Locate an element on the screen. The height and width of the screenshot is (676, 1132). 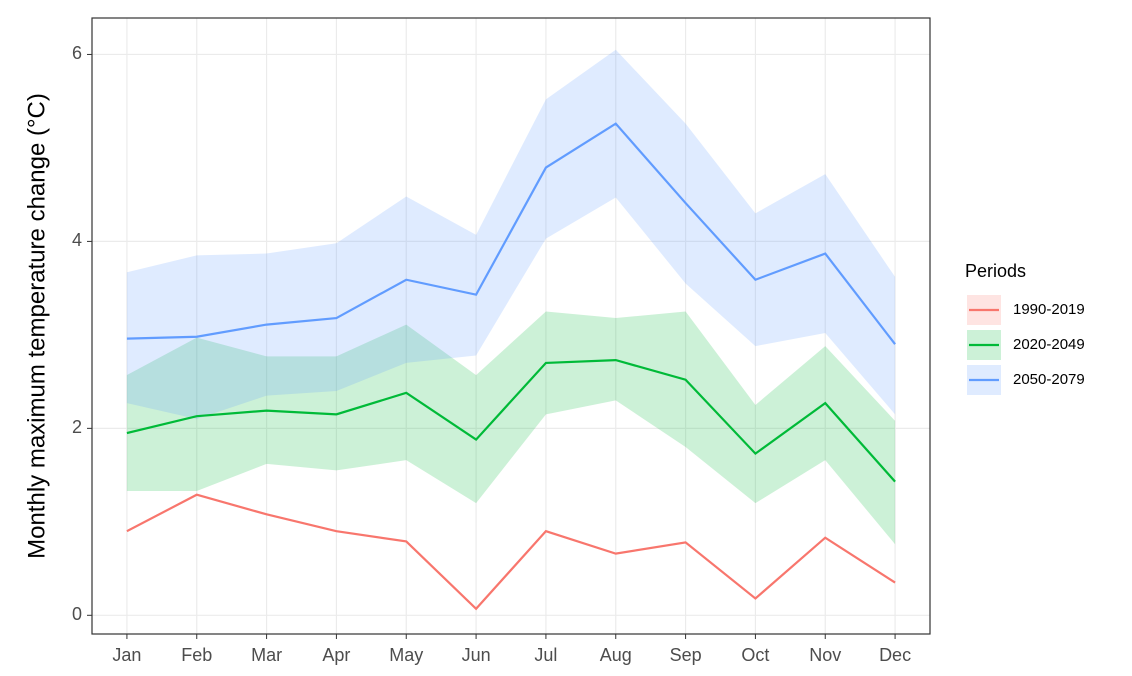
y-tick-label: 0 is located at coordinates (77, 614).